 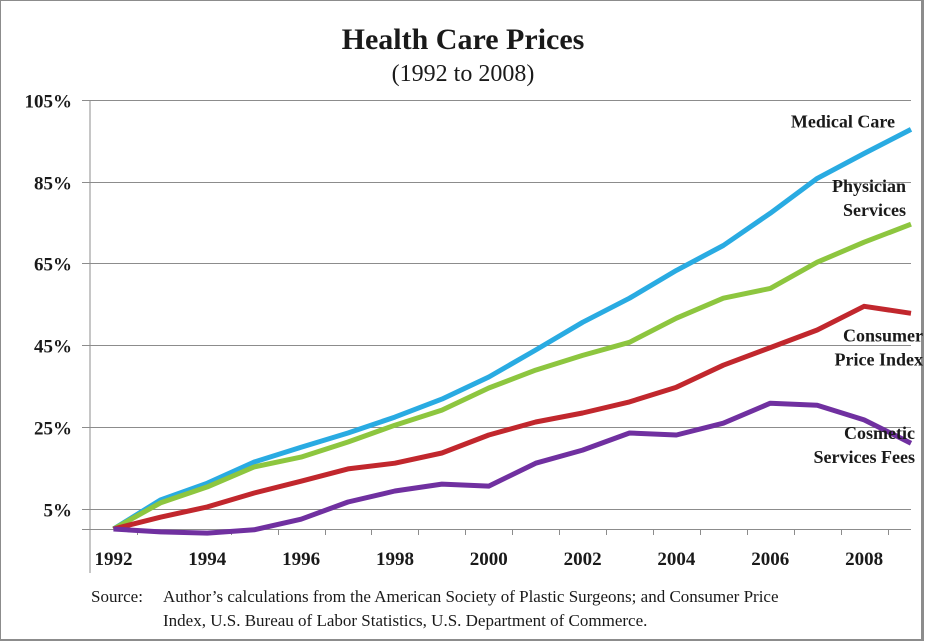 I want to click on x-tick-label: 2002, so click(x=583, y=559).